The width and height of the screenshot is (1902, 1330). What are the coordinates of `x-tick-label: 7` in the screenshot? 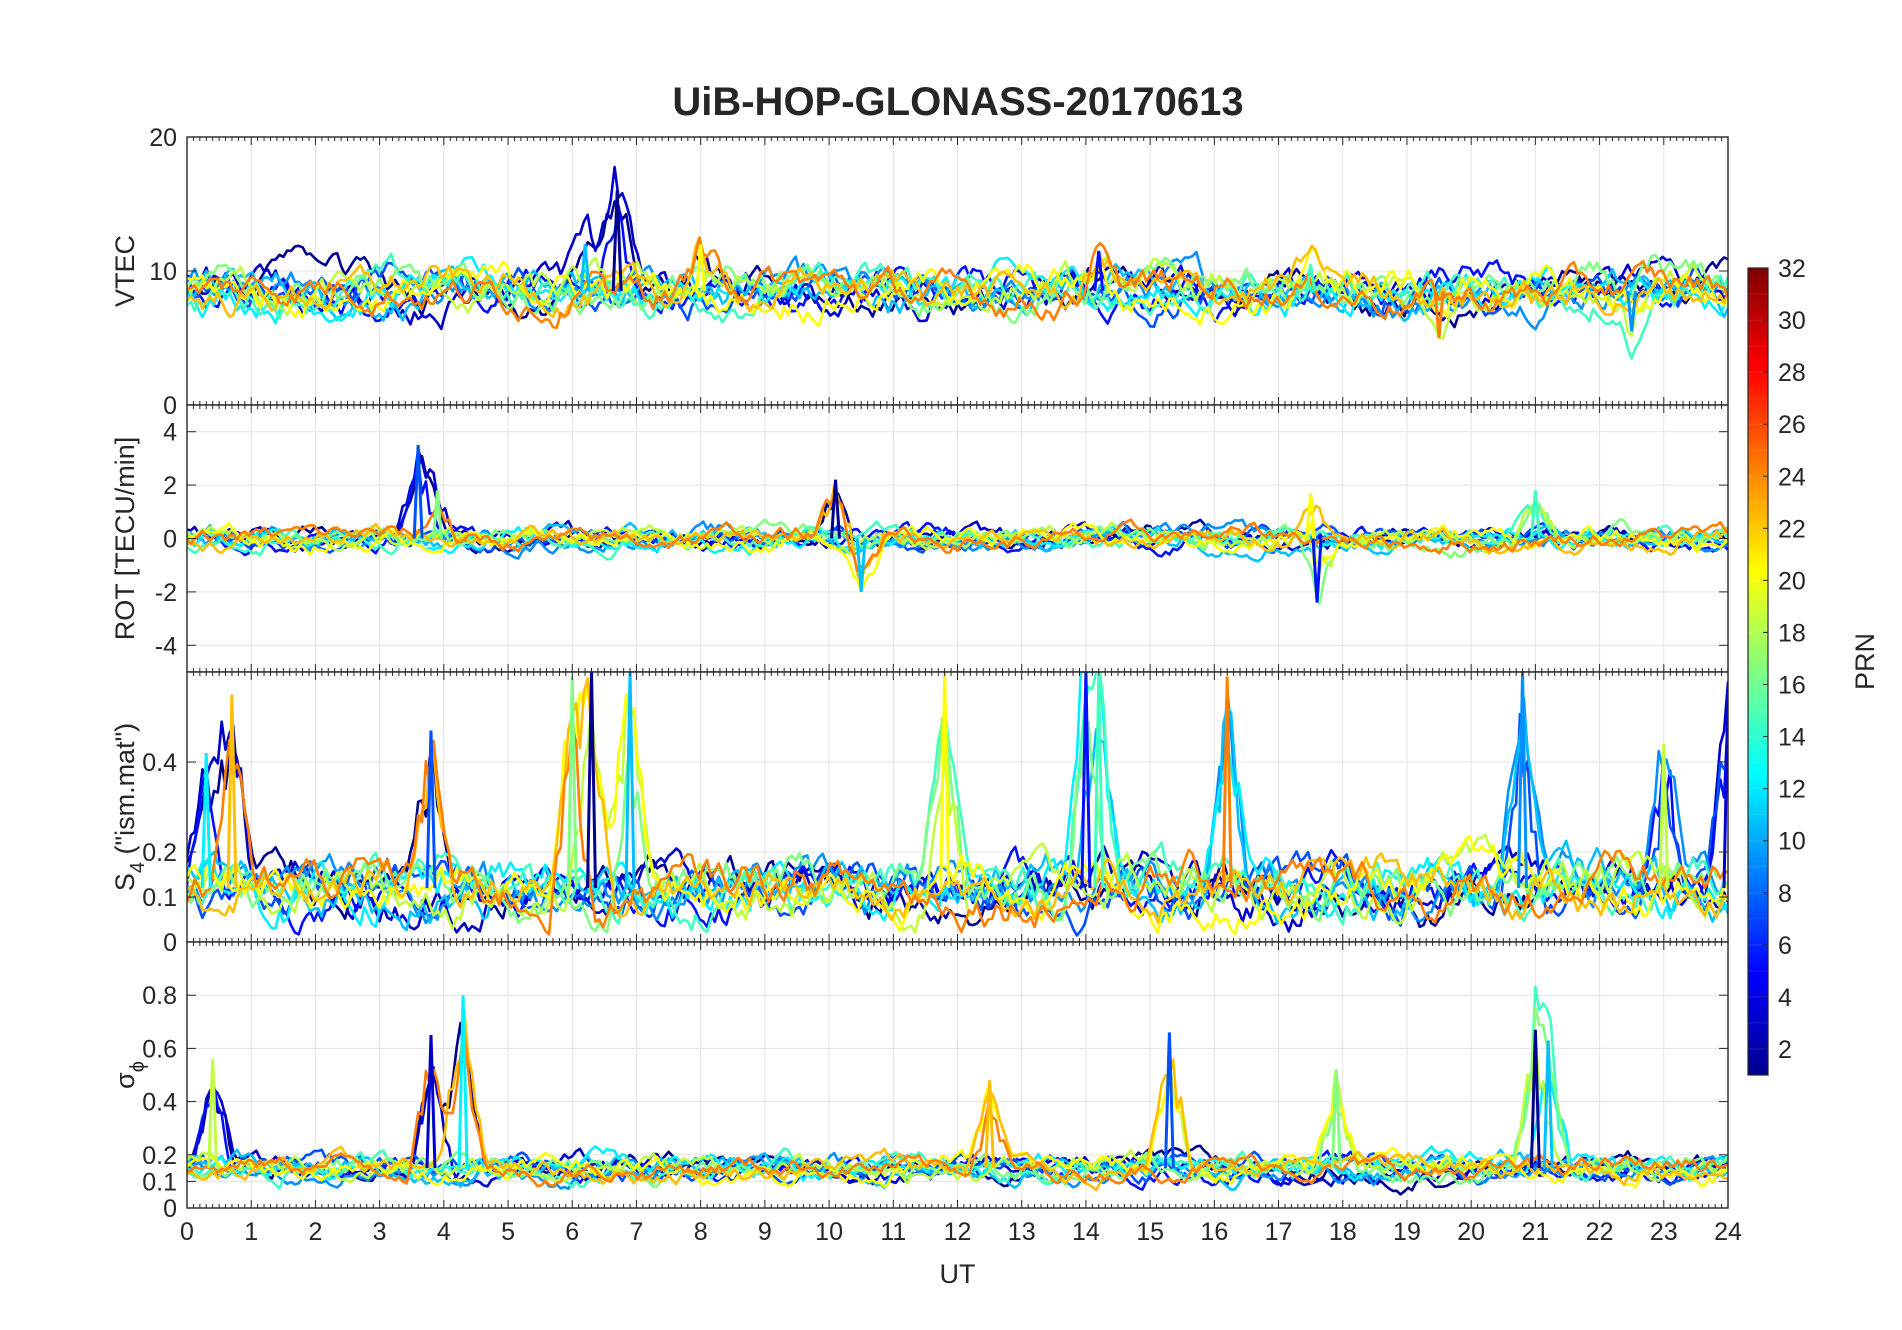 It's located at (637, 1232).